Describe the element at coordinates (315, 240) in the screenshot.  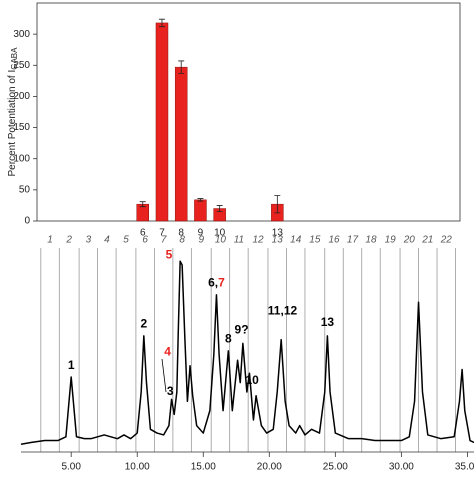
I see `fraction-label: 15` at that location.